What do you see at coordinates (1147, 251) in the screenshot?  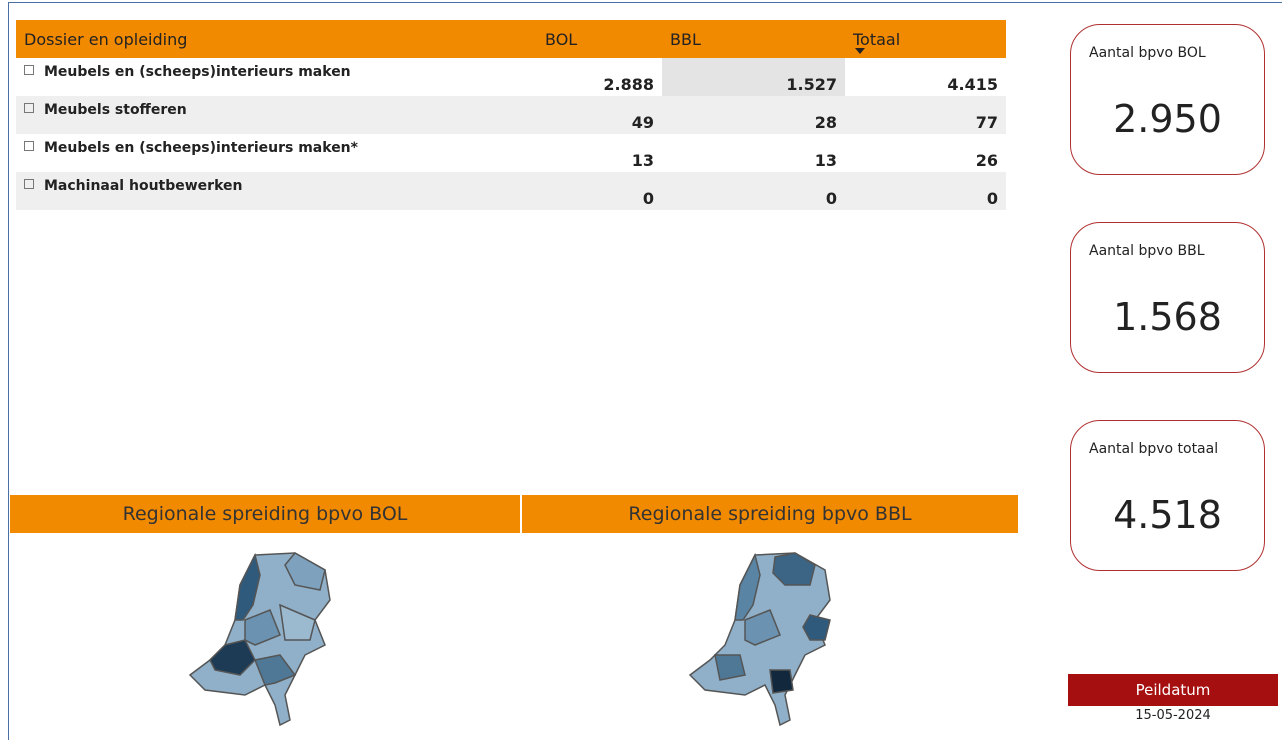 I see `kpi-label: Aantal bpvo BBL` at bounding box center [1147, 251].